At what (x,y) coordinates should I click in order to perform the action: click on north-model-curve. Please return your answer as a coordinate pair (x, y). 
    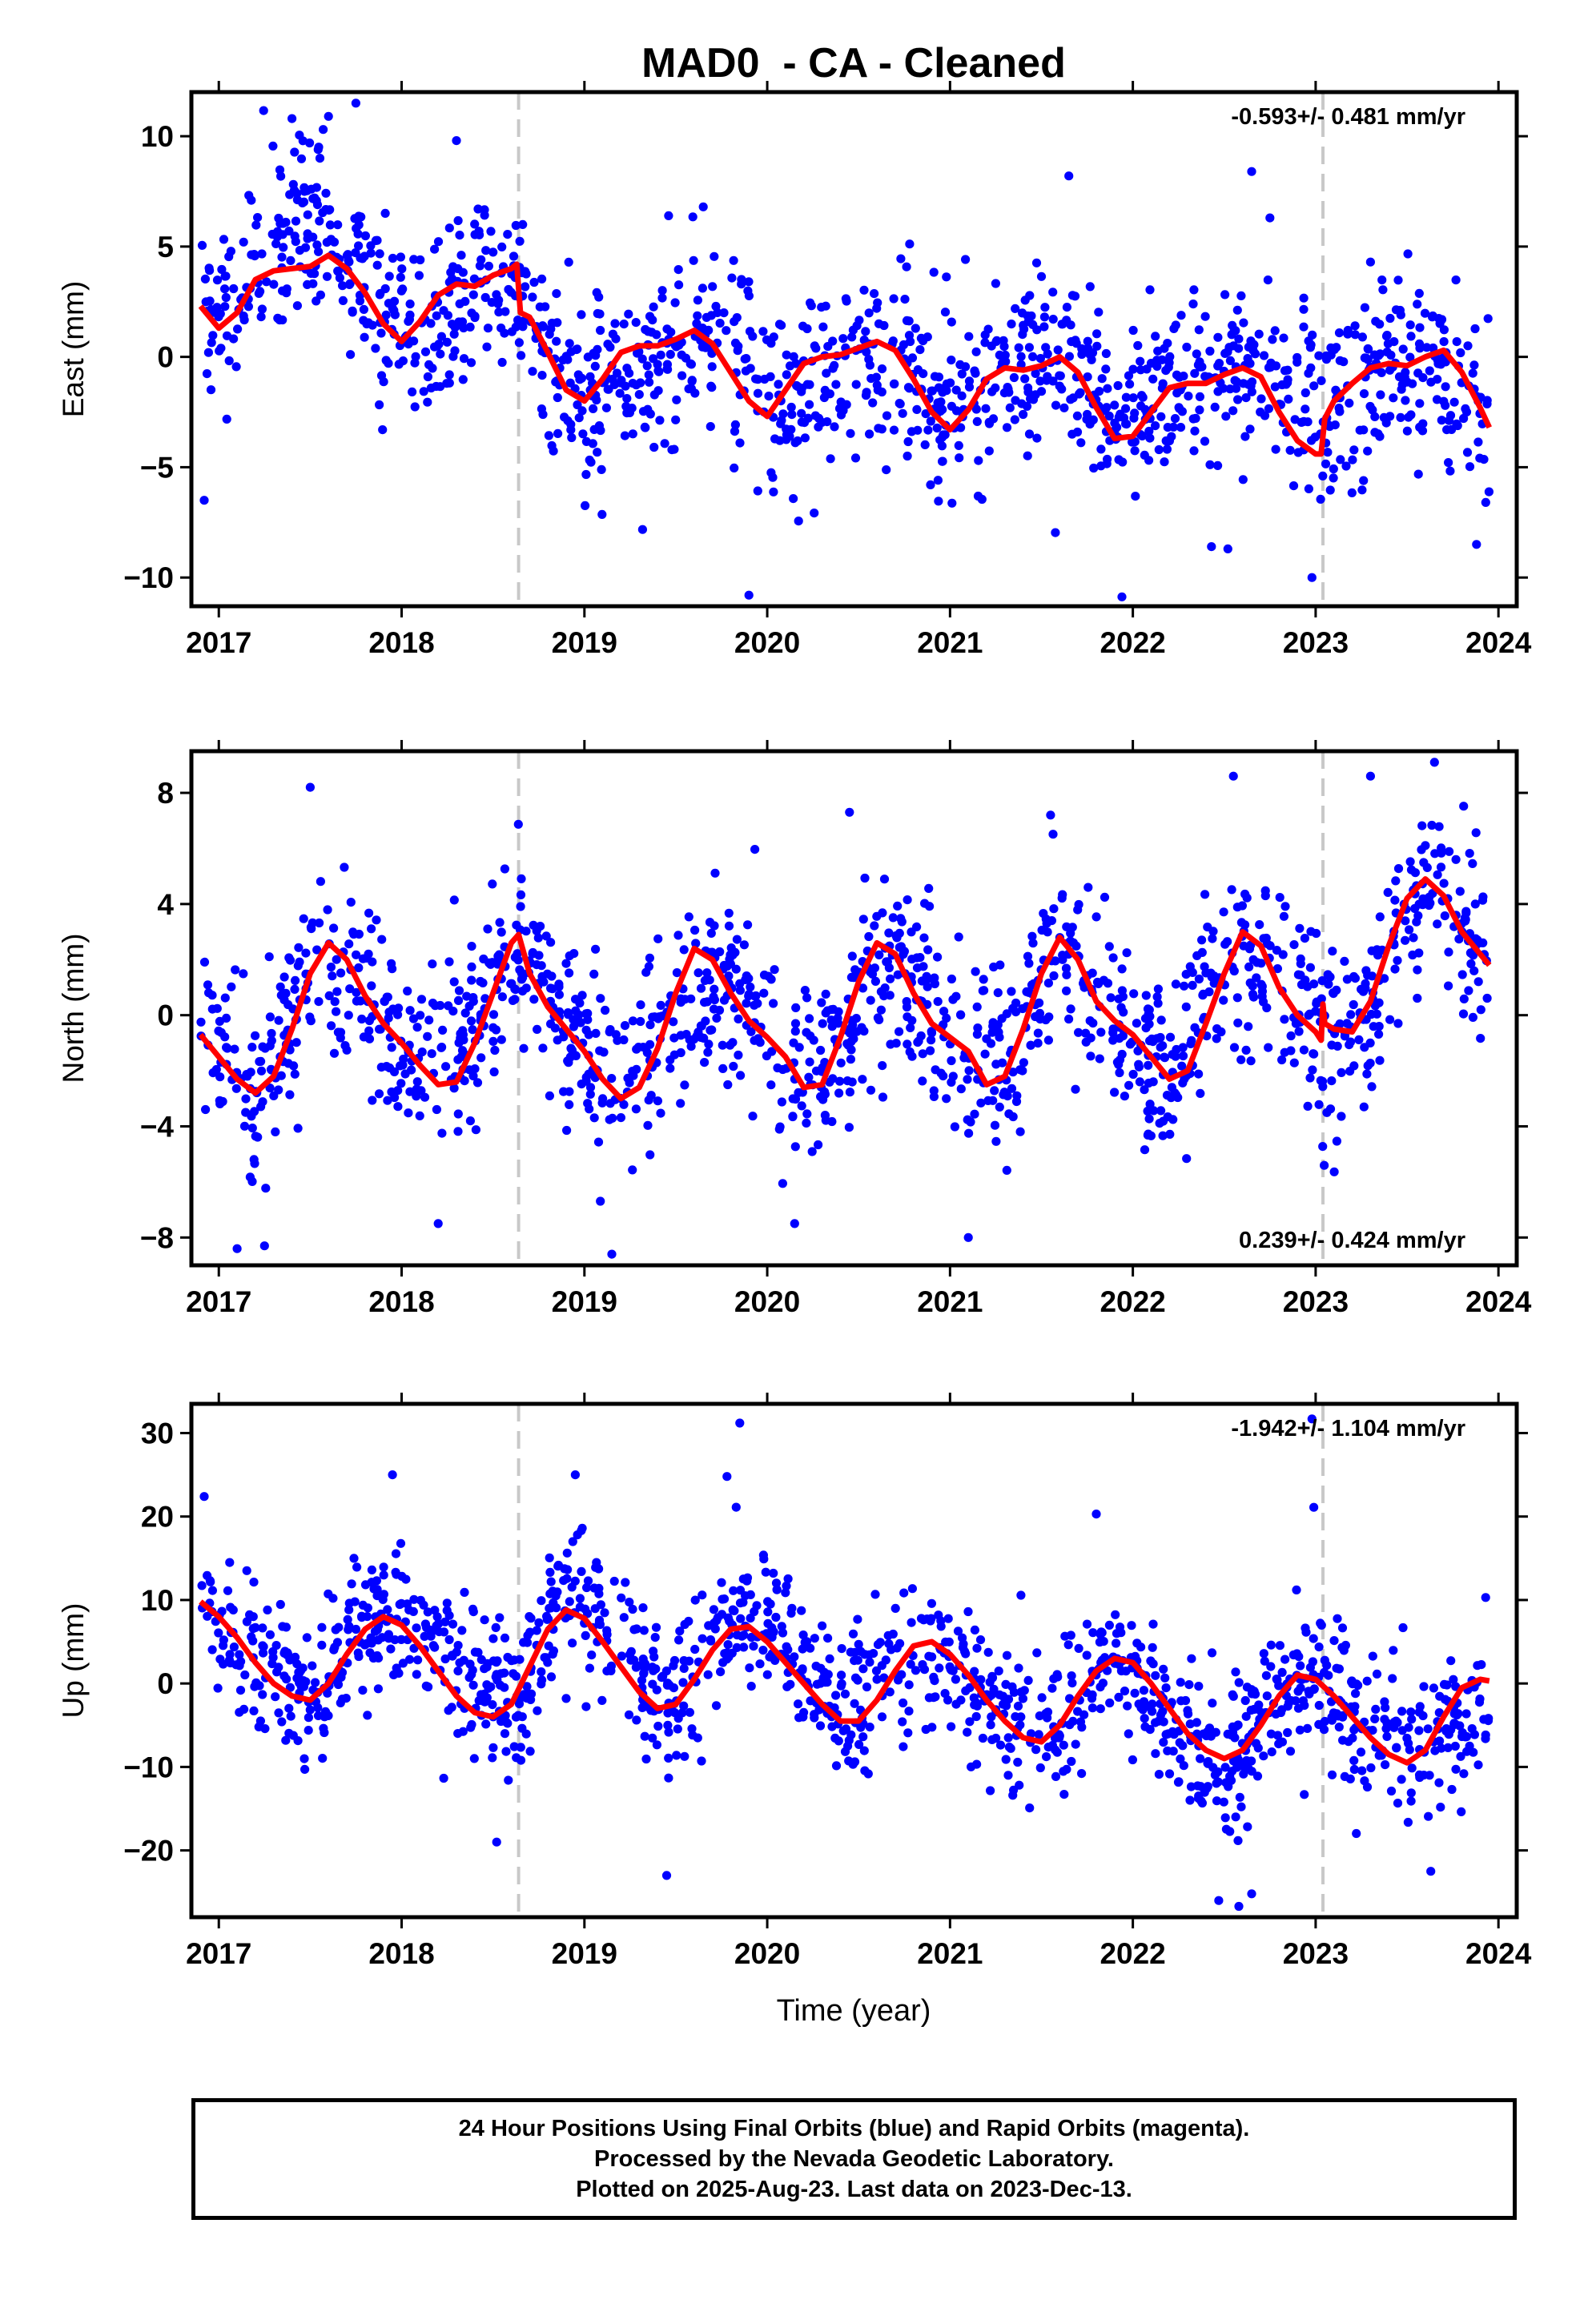
    Looking at the image, I should click on (845, 989).